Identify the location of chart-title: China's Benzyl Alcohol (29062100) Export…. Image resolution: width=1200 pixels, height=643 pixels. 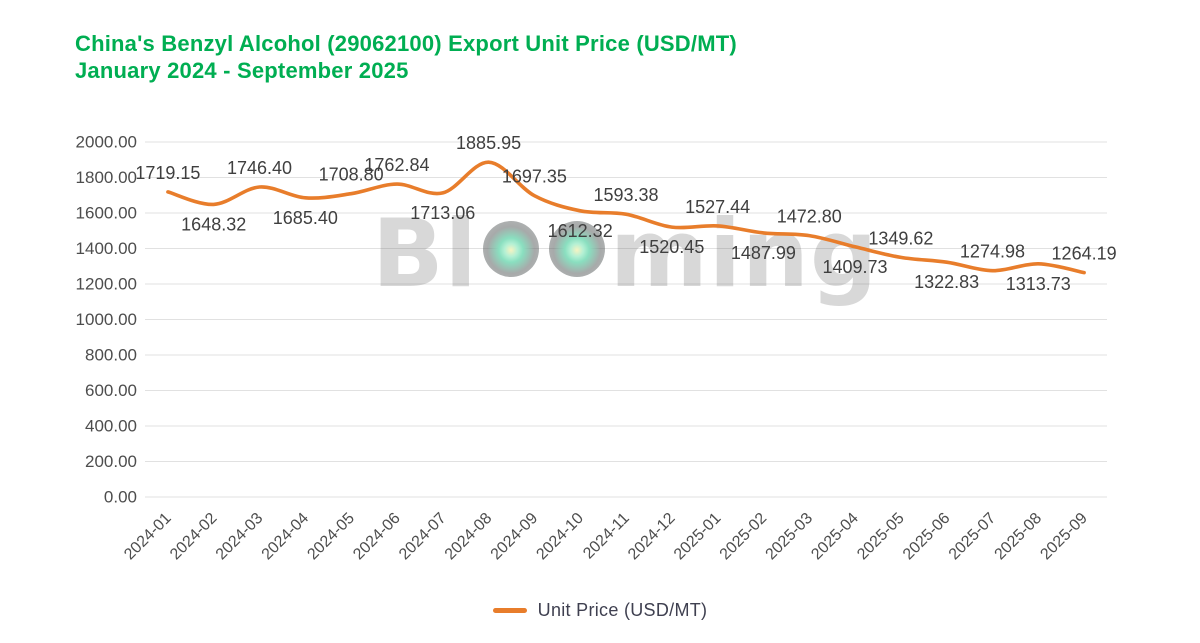
(406, 57).